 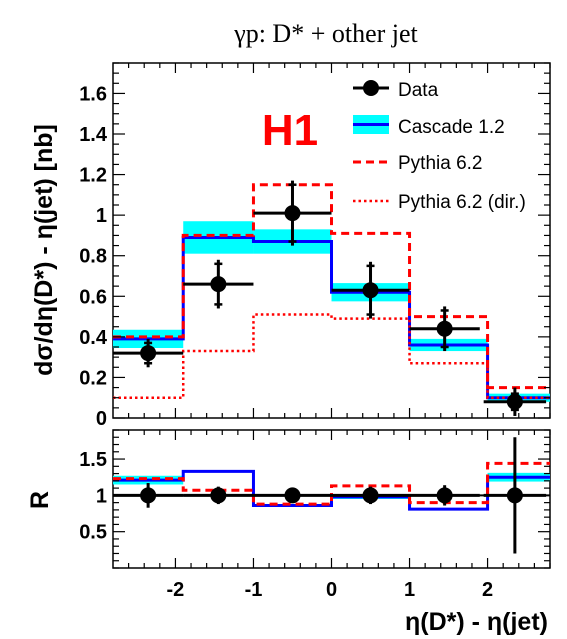 I want to click on y-axis-label-top: dσ/dη(D*) - η(jet) [nb], so click(x=44, y=250).